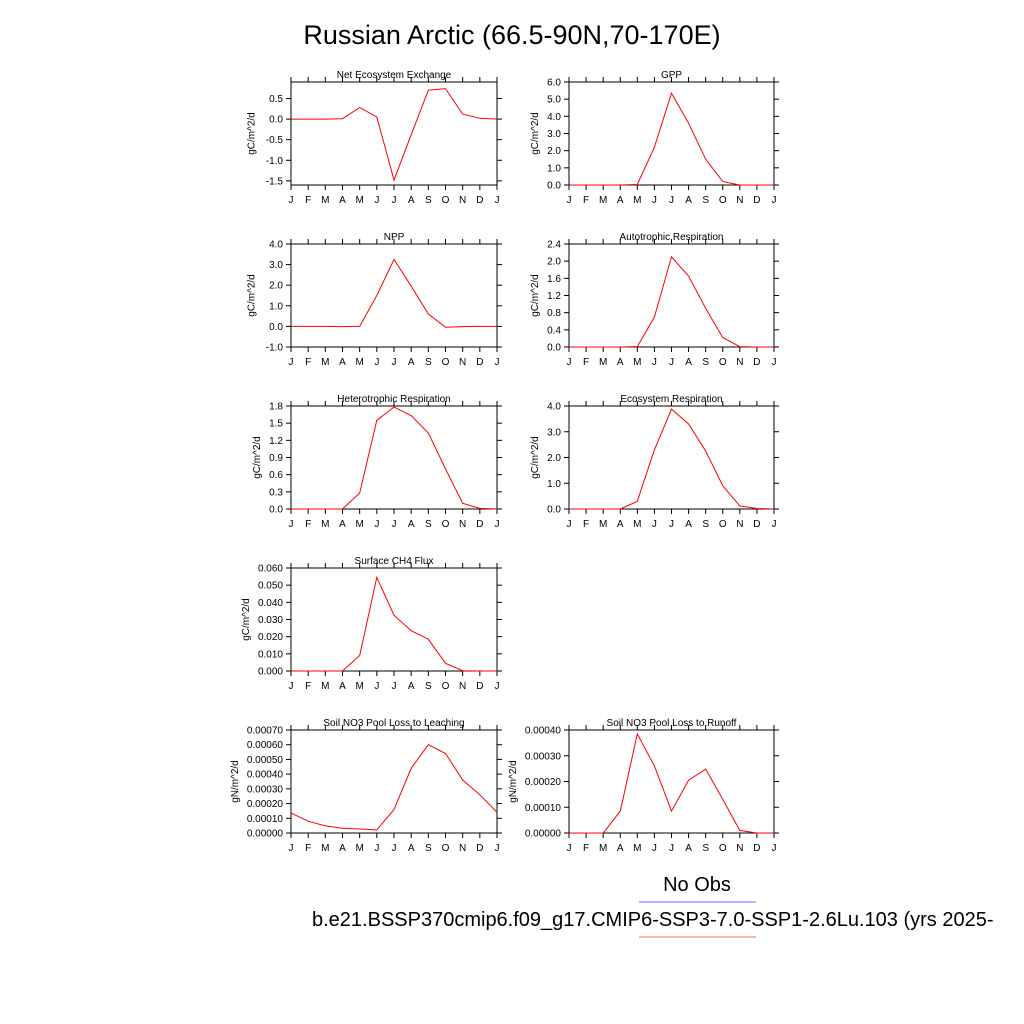 The image size is (1024, 1024). I want to click on y-tick-label: 0.00060, so click(265, 745).